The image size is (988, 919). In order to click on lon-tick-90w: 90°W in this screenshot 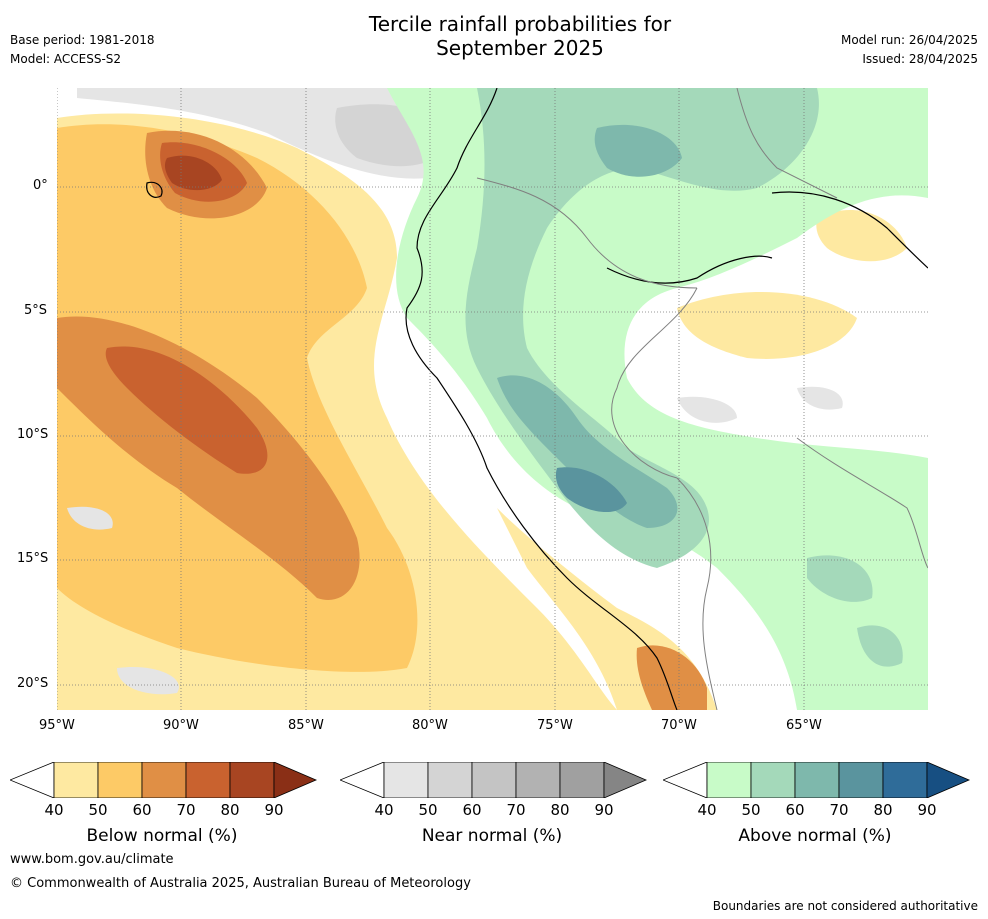, I will do `click(181, 725)`.